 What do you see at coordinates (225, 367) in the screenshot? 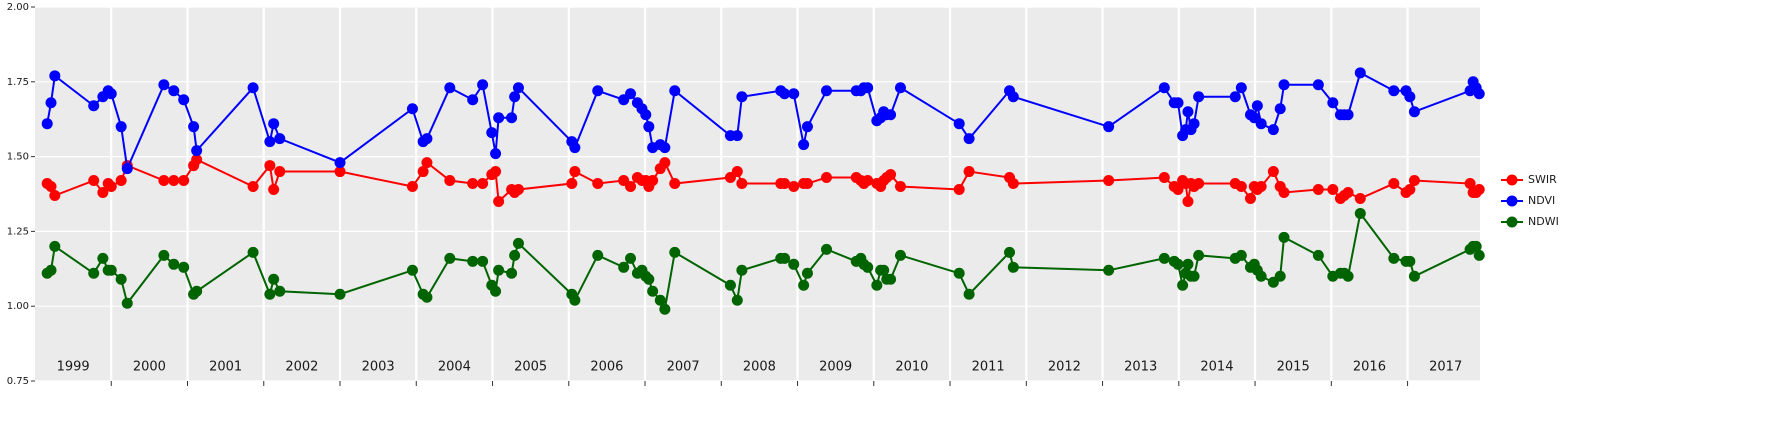
I see `x-tick-label: 2001` at bounding box center [225, 367].